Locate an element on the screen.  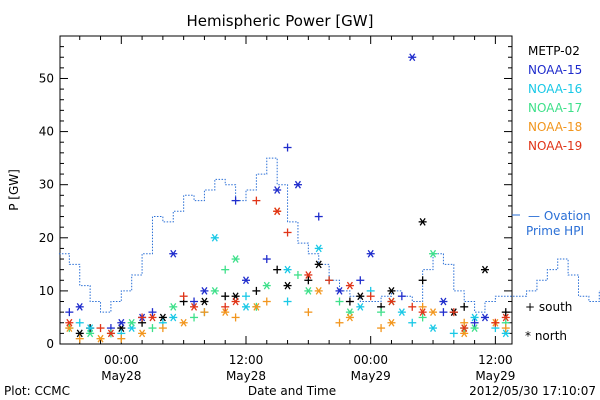
legend-entry: NOAA-17 is located at coordinates (555, 108).